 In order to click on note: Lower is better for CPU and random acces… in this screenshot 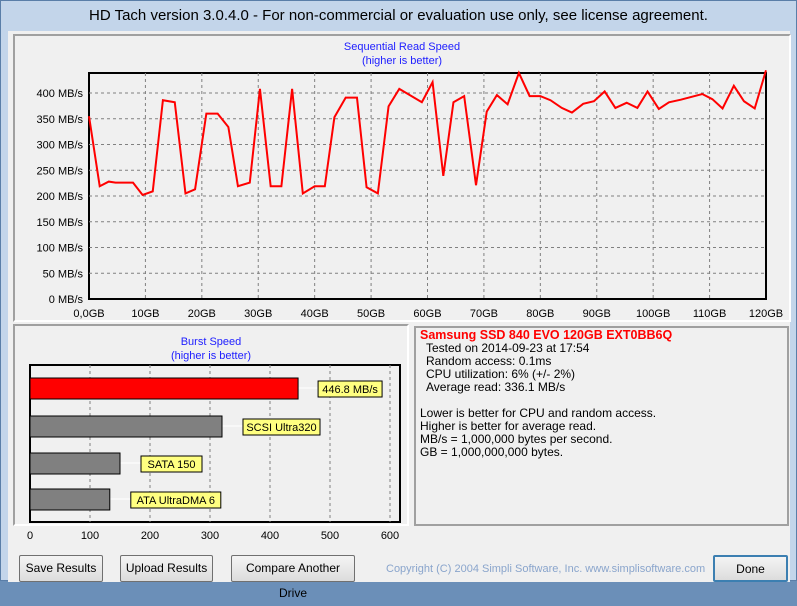, I will do `click(538, 413)`.